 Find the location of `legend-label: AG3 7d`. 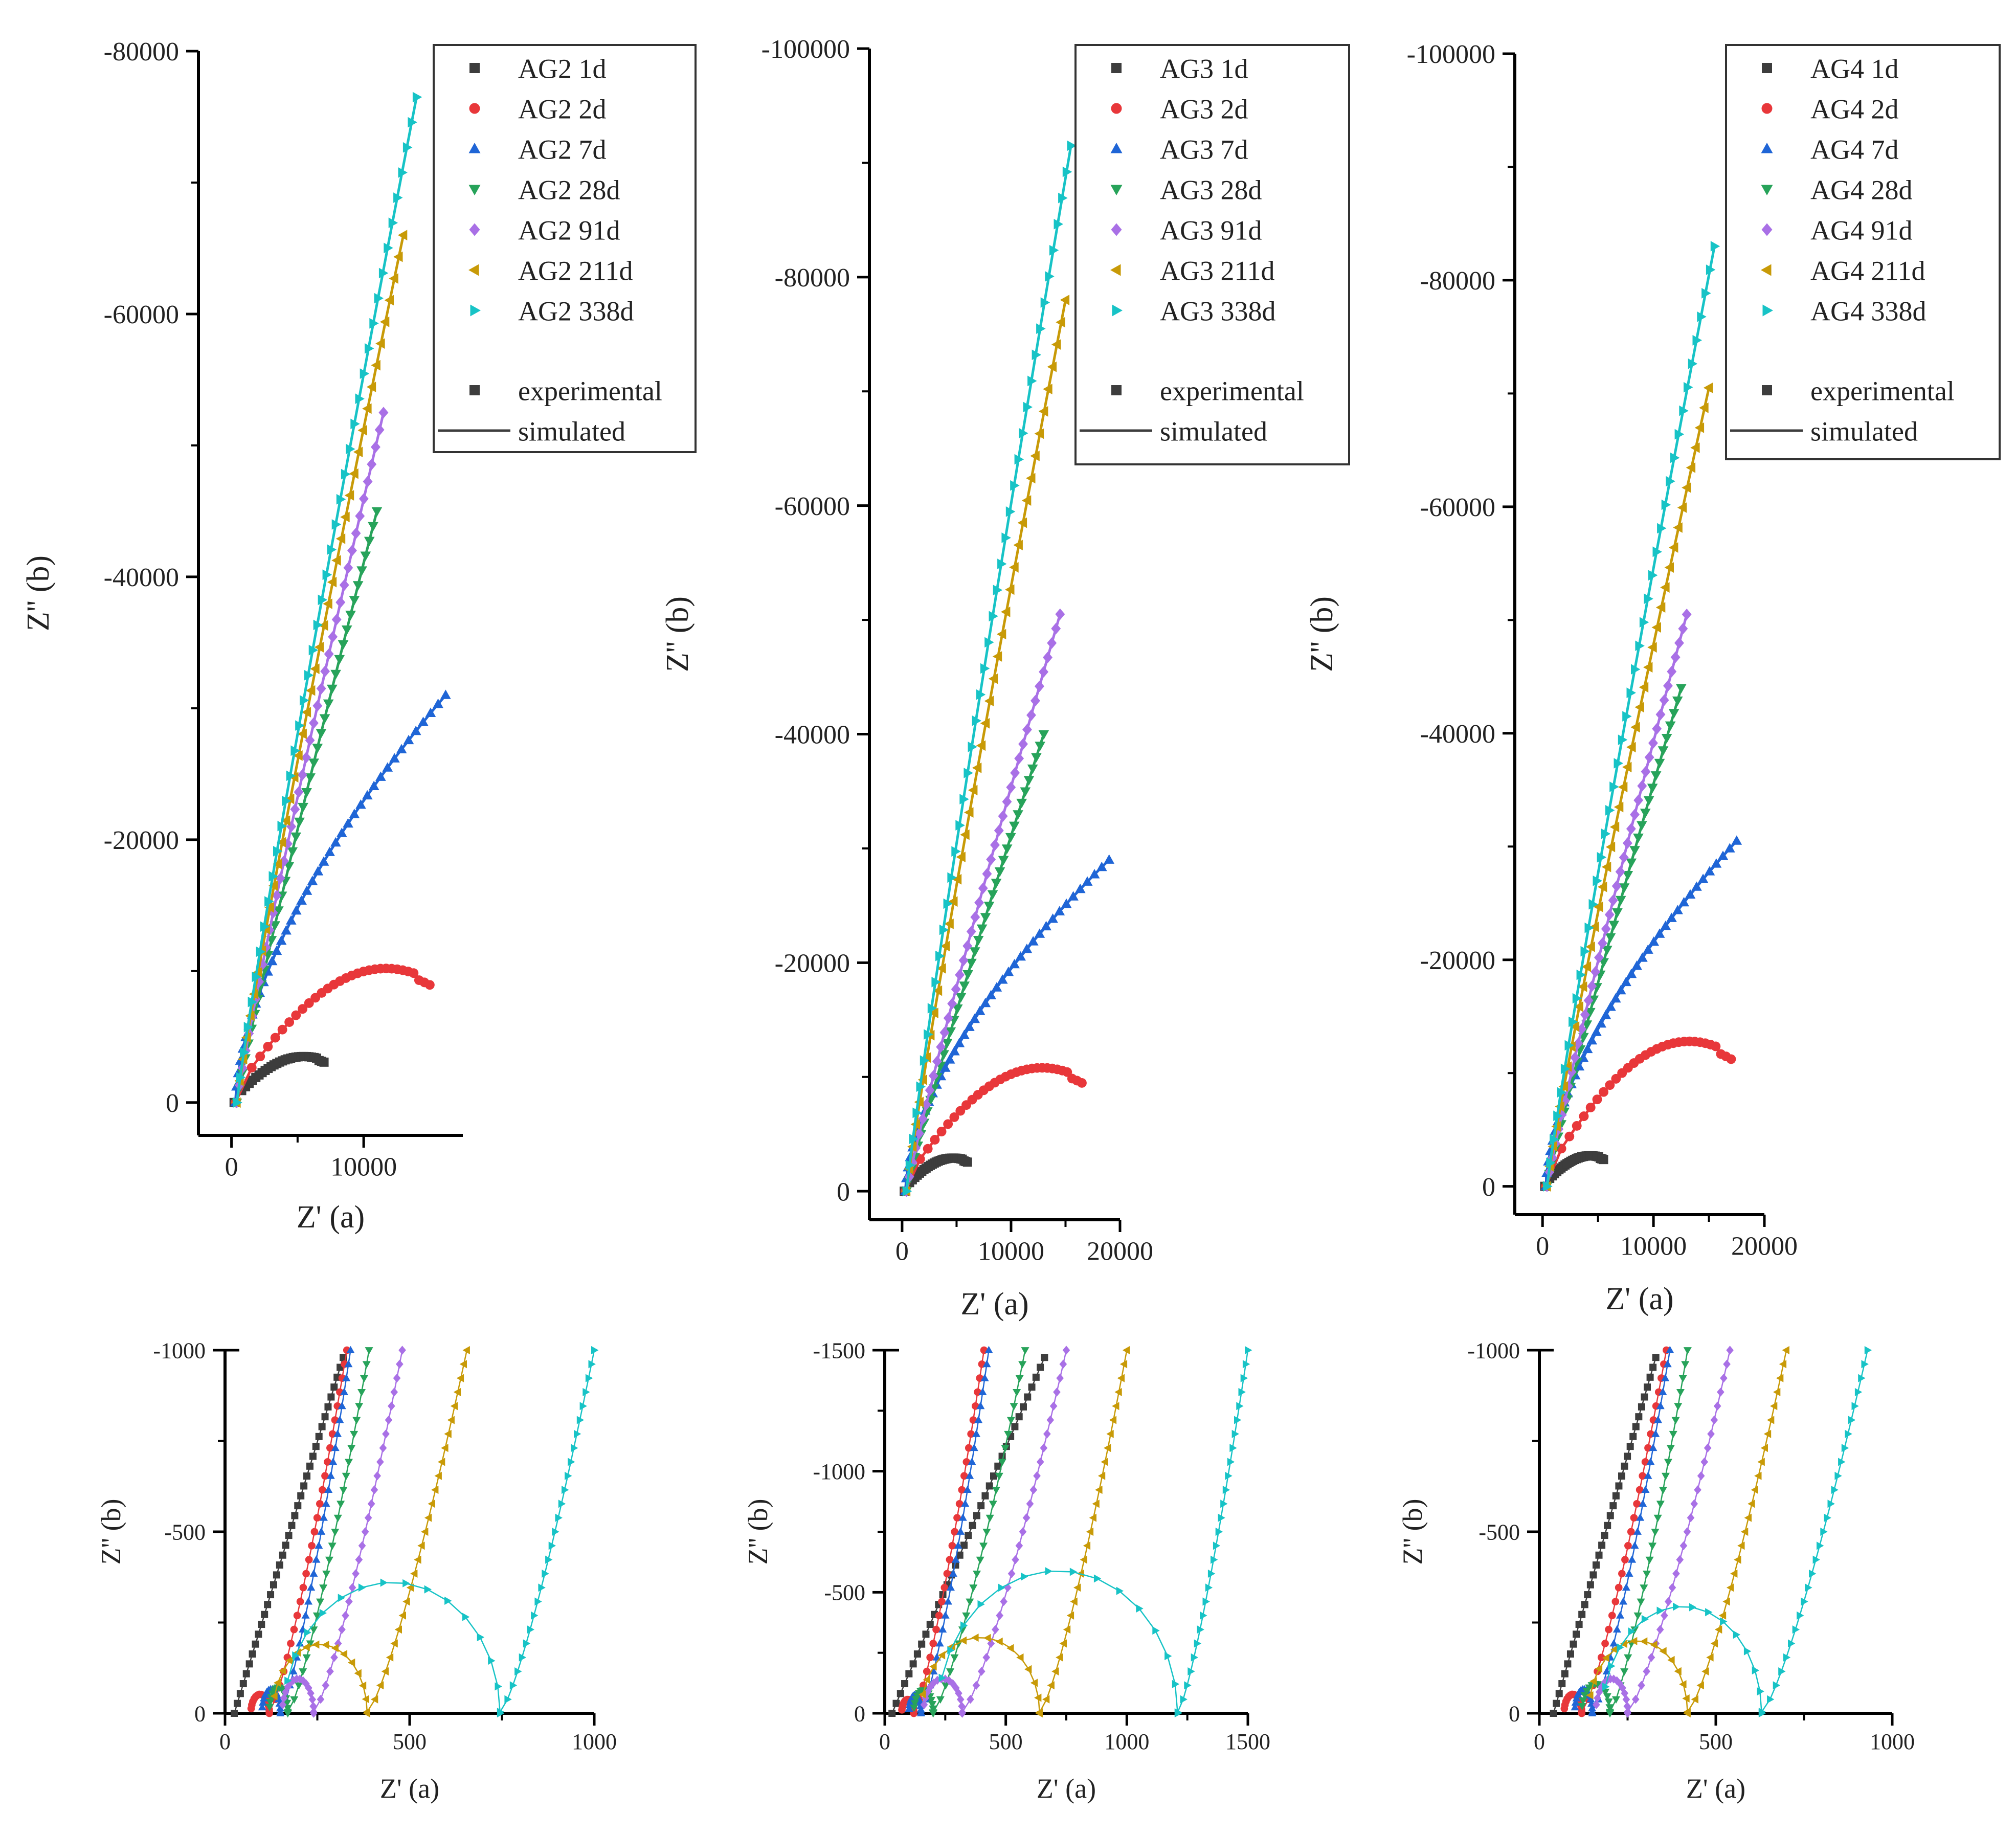

legend-label: AG3 7d is located at coordinates (1204, 149).